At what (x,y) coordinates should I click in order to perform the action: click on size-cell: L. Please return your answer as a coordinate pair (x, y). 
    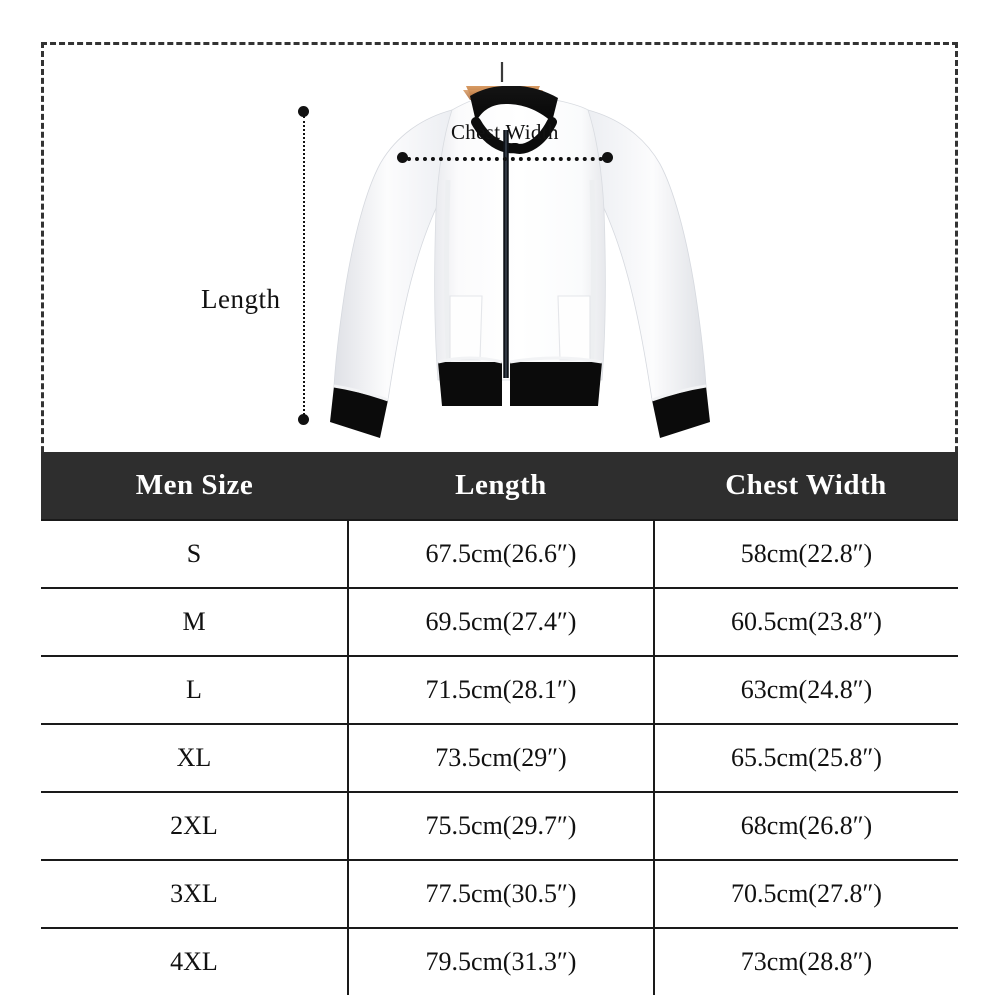
    Looking at the image, I should click on (195, 690).